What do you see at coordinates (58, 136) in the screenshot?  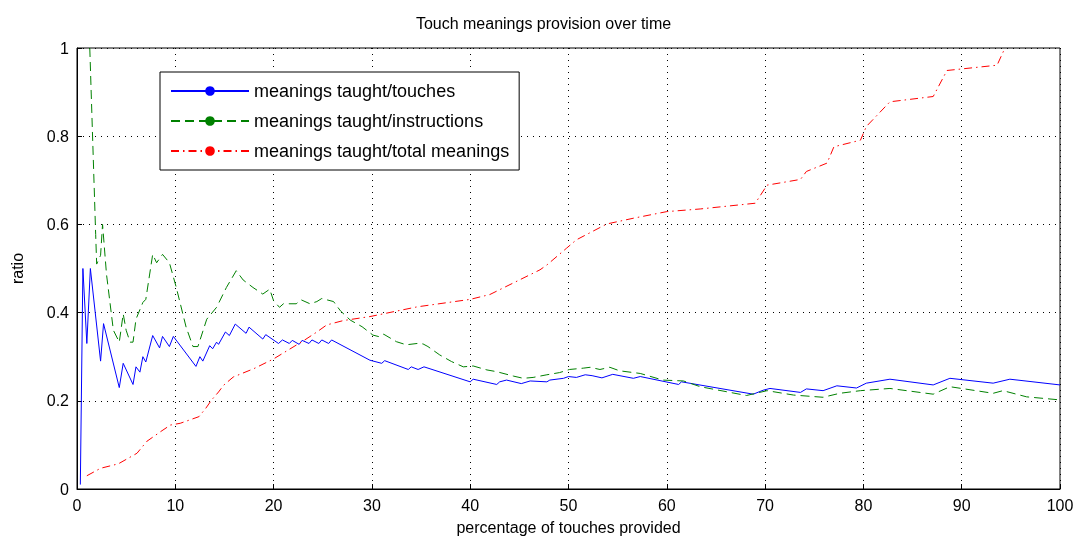 I see `y-tick-label: 0.8` at bounding box center [58, 136].